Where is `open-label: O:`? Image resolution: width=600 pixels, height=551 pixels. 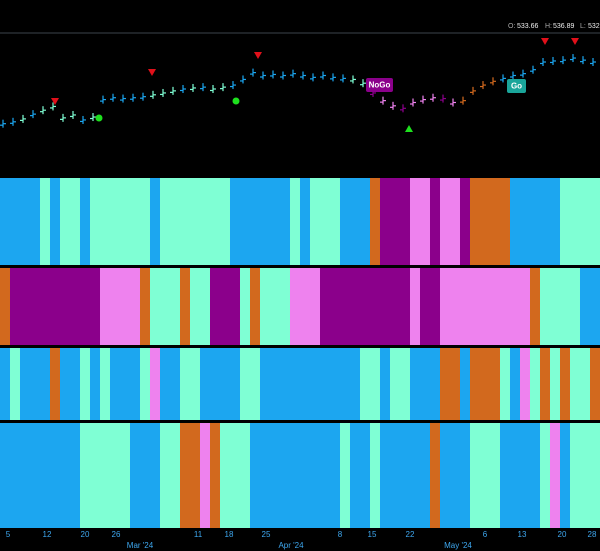 open-label: O: is located at coordinates (511, 26).